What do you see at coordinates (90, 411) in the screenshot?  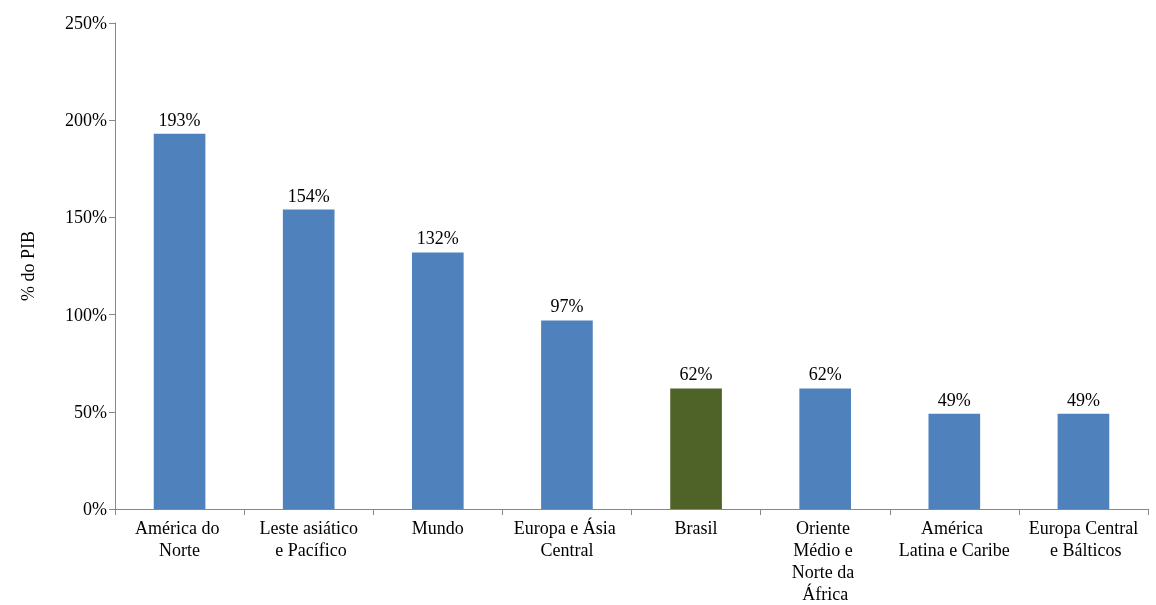 I see `y-tick-label: 50%` at bounding box center [90, 411].